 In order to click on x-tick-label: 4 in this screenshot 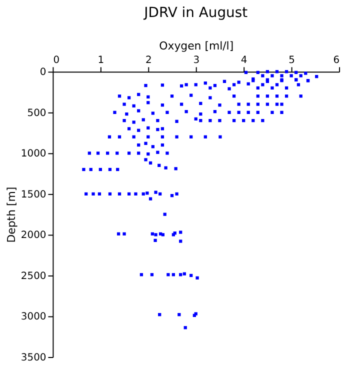, I will do `click(244, 60)`.